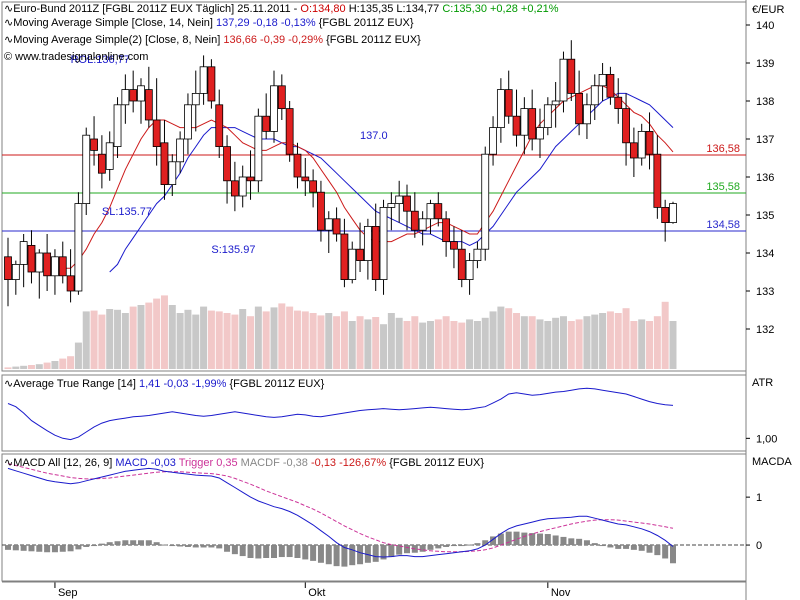 The height and width of the screenshot is (600, 800). Describe the element at coordinates (347, 463) in the screenshot. I see `macd_title_parts-part: -0,13 -126,67%` at that location.